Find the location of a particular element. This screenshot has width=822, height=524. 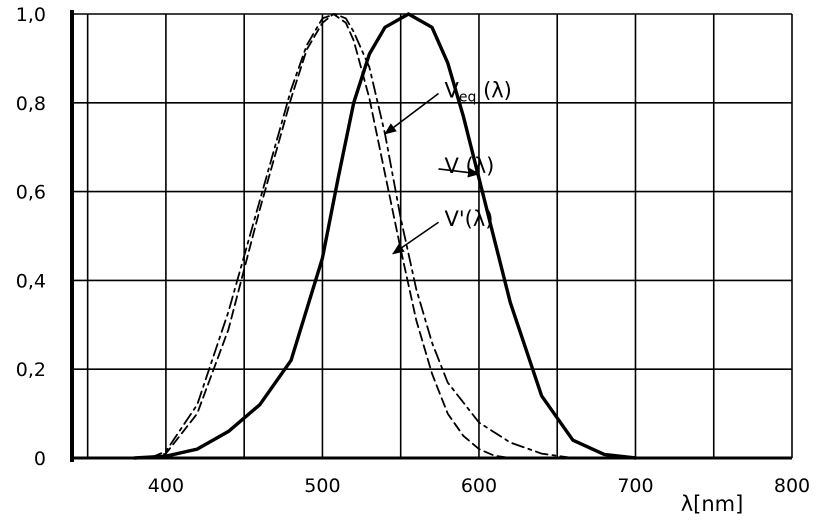

x-tick-label: 600 is located at coordinates (479, 486).